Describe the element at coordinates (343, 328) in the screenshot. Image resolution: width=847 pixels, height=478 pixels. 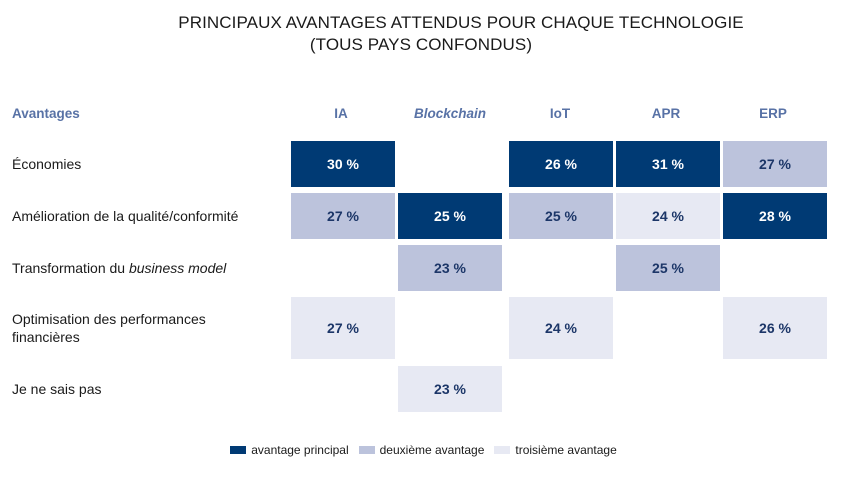
I see `cell-ia-row4: 27 %` at that location.